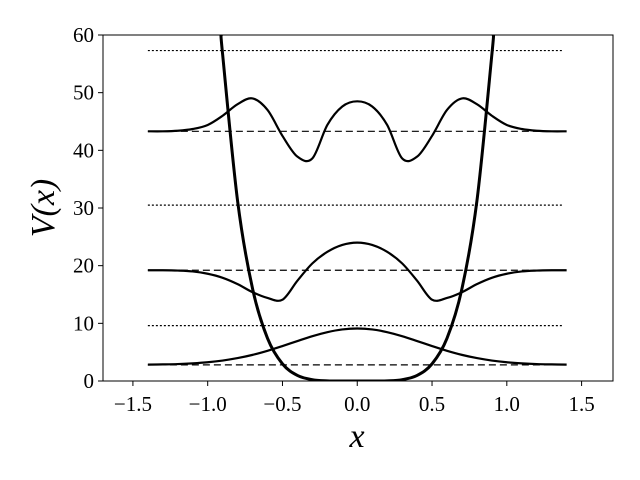 The height and width of the screenshot is (480, 640). I want to click on y-tick-label: 60, so click(83, 35).